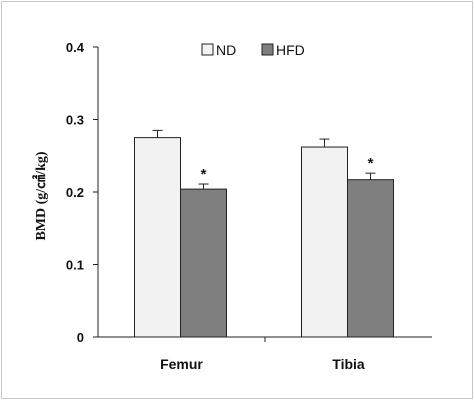 This screenshot has height=400, width=474. Describe the element at coordinates (157, 237) in the screenshot. I see `bar-nd-femur` at that location.